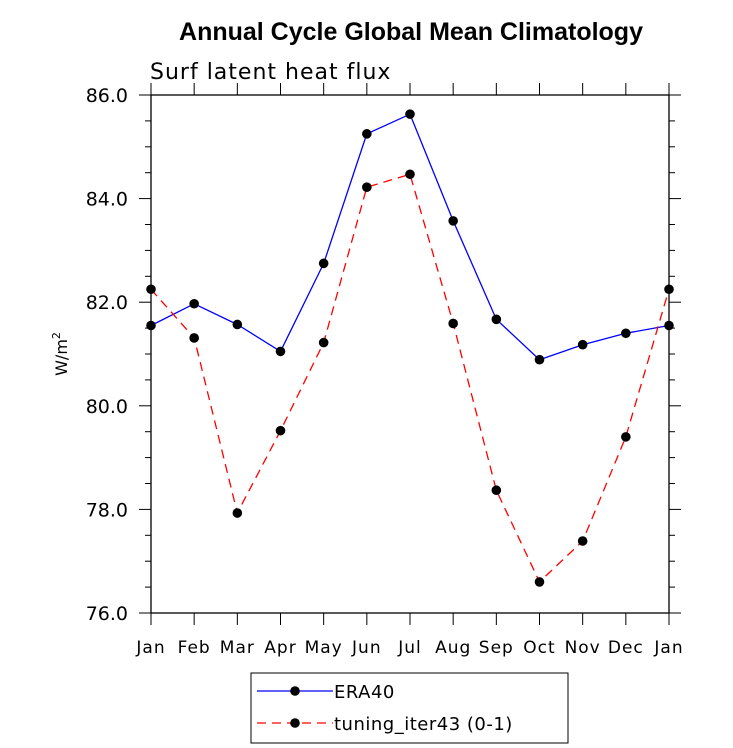 The width and height of the screenshot is (733, 748). What do you see at coordinates (364, 692) in the screenshot?
I see `legend-label-era40: ERA40` at bounding box center [364, 692].